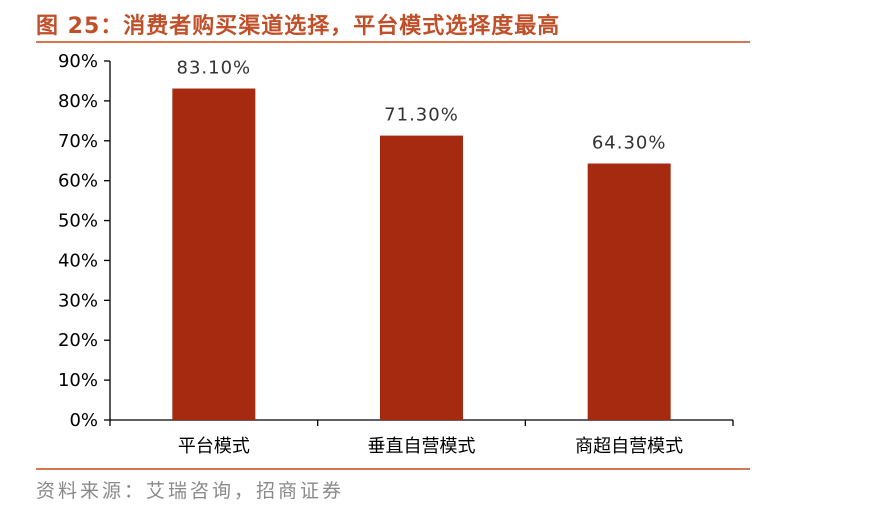  Describe the element at coordinates (78, 260) in the screenshot. I see `y-tick-label: 40%` at that location.